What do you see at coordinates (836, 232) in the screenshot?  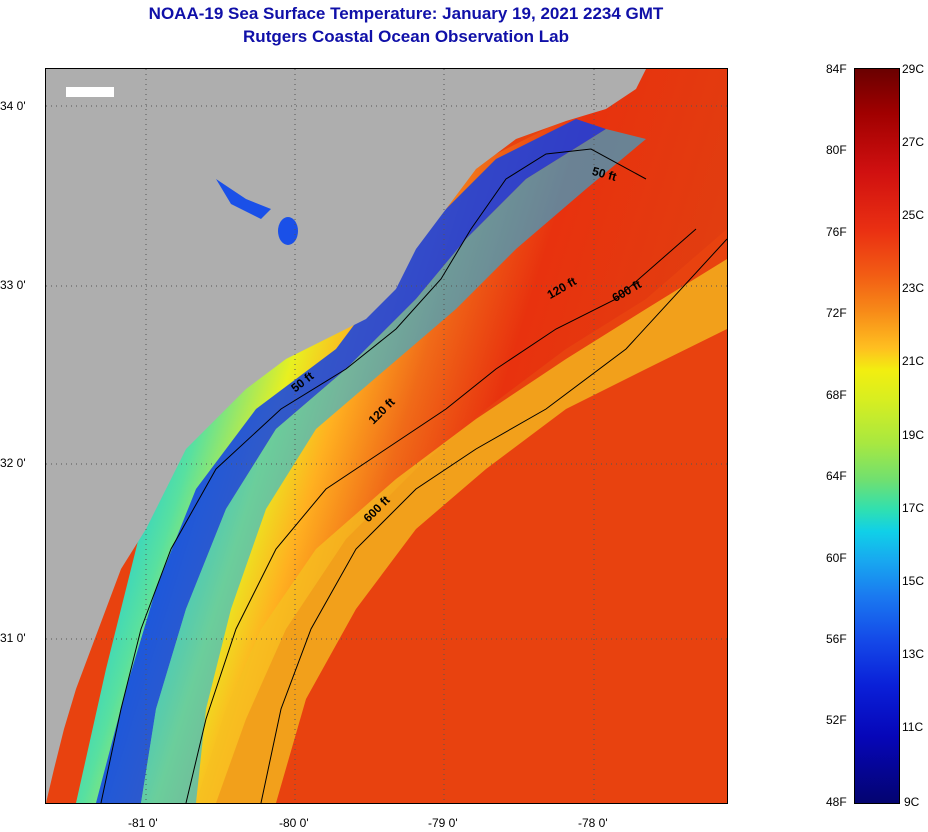 I see `cb-f-76: 76F` at bounding box center [836, 232].